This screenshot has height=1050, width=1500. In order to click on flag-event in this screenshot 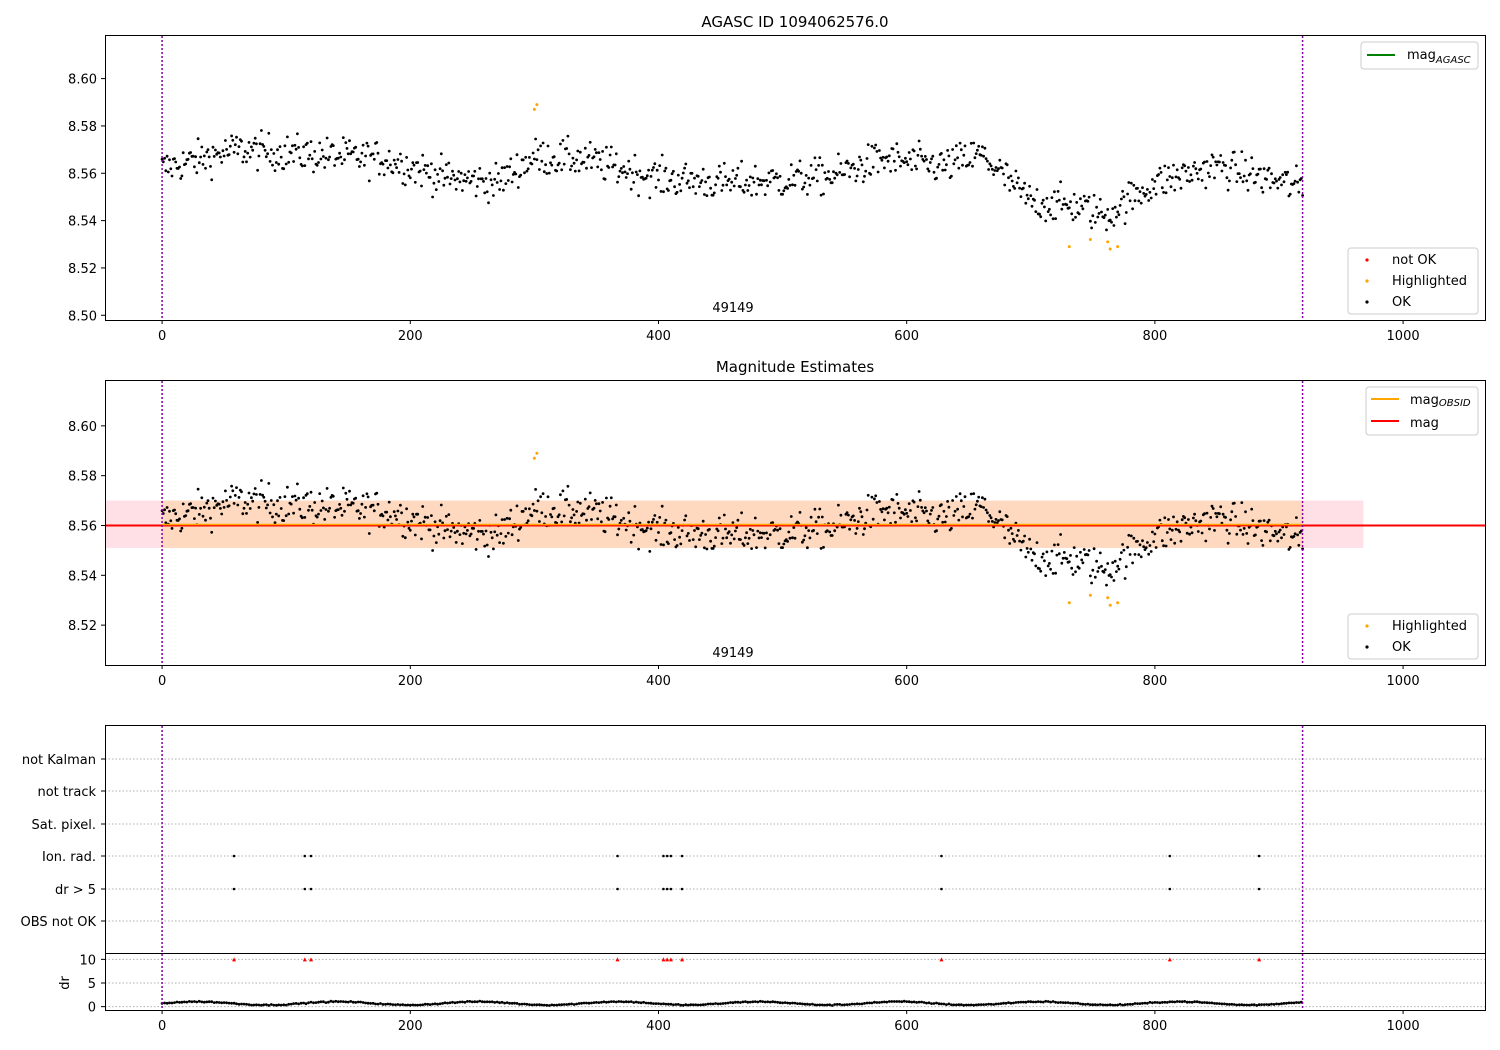, I will do `click(311, 889)`.